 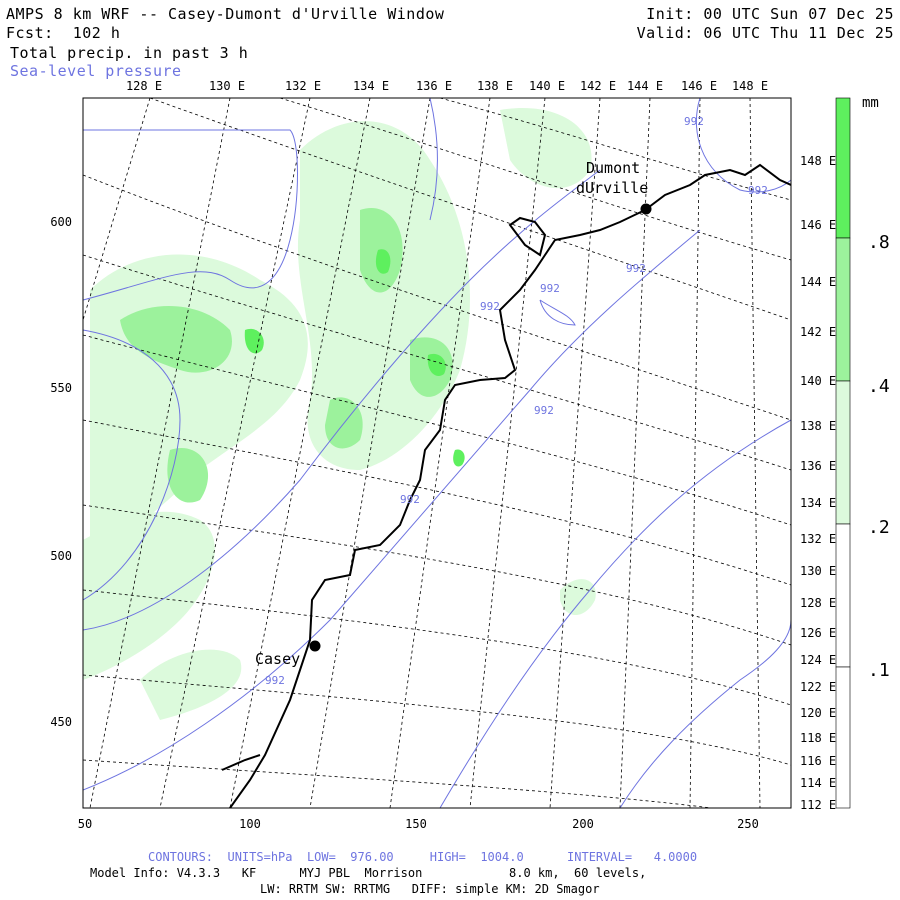 I want to click on station-casey-label: Casey, so click(x=277, y=659).